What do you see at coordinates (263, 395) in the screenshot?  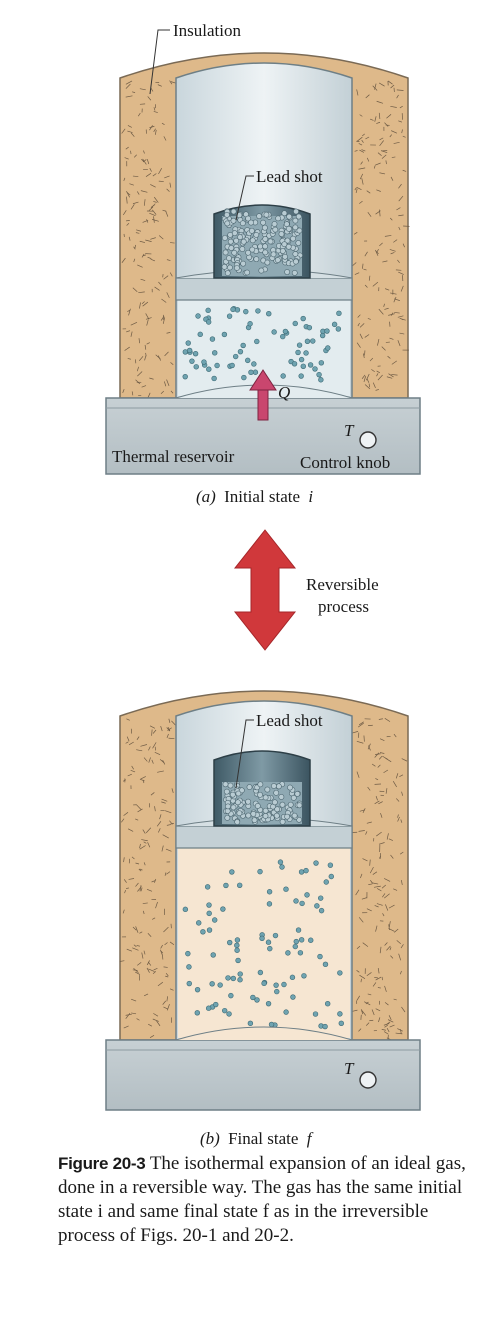 I see `heat-arrow` at bounding box center [263, 395].